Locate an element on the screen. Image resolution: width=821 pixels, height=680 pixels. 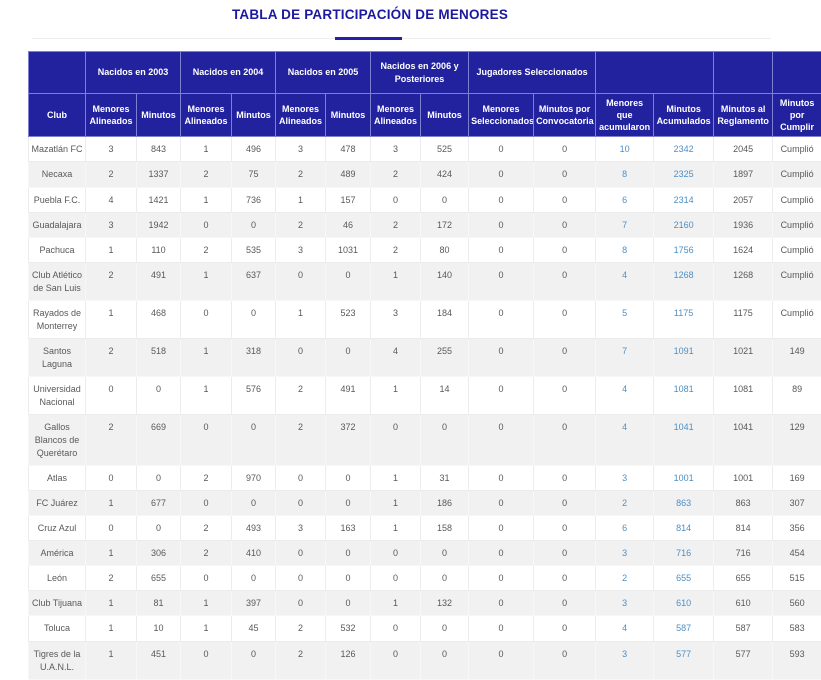
value-cell: 655 is located at coordinates (159, 578).